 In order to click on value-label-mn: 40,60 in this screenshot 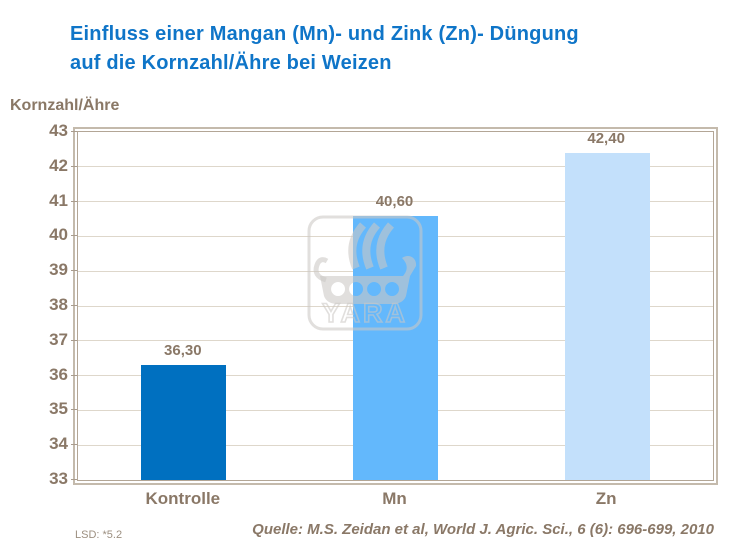, I will do `click(394, 201)`.